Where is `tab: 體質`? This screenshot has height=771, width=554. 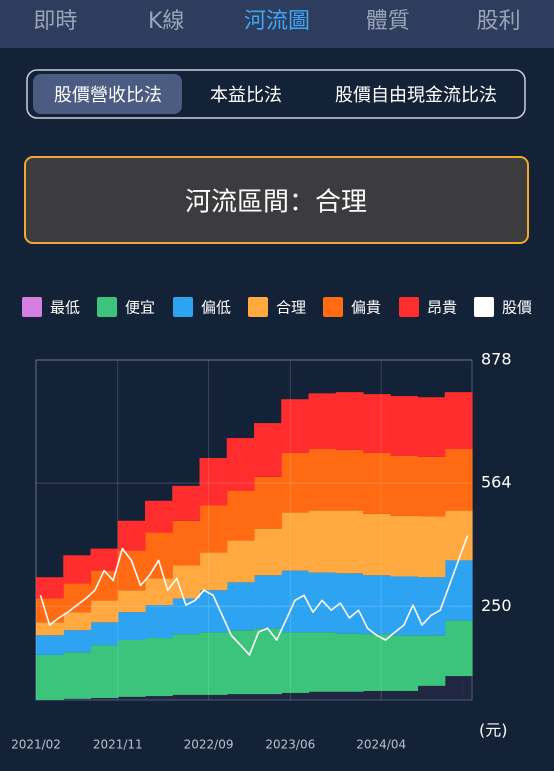 tab: 體質 is located at coordinates (388, 21).